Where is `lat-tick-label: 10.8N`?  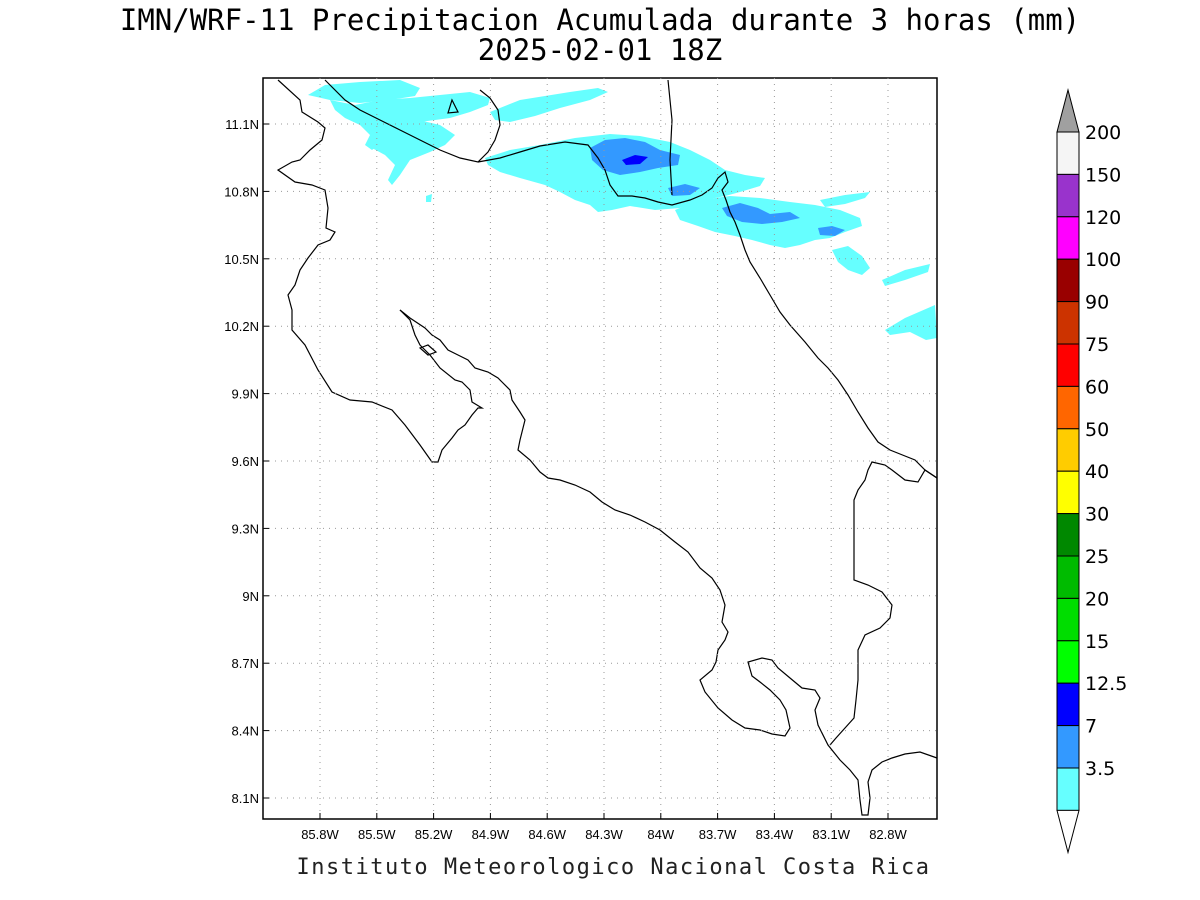 lat-tick-label: 10.8N is located at coordinates (241, 191).